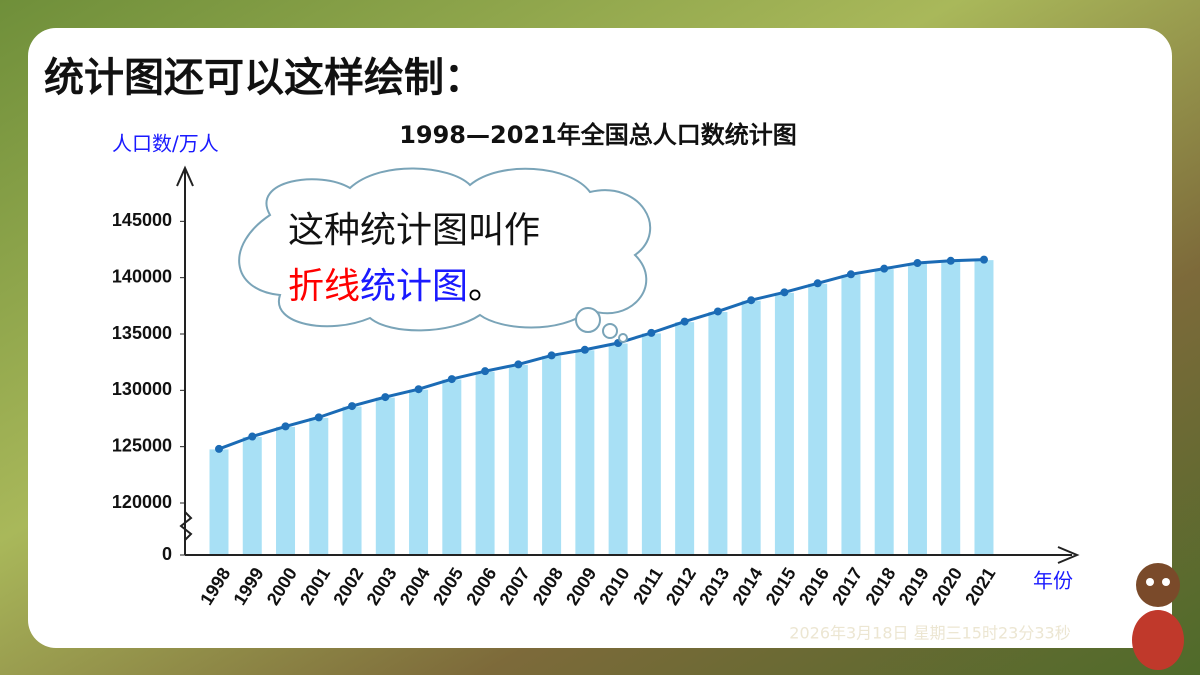  What do you see at coordinates (142, 445) in the screenshot?
I see `y-tick-label: 125000` at bounding box center [142, 445].